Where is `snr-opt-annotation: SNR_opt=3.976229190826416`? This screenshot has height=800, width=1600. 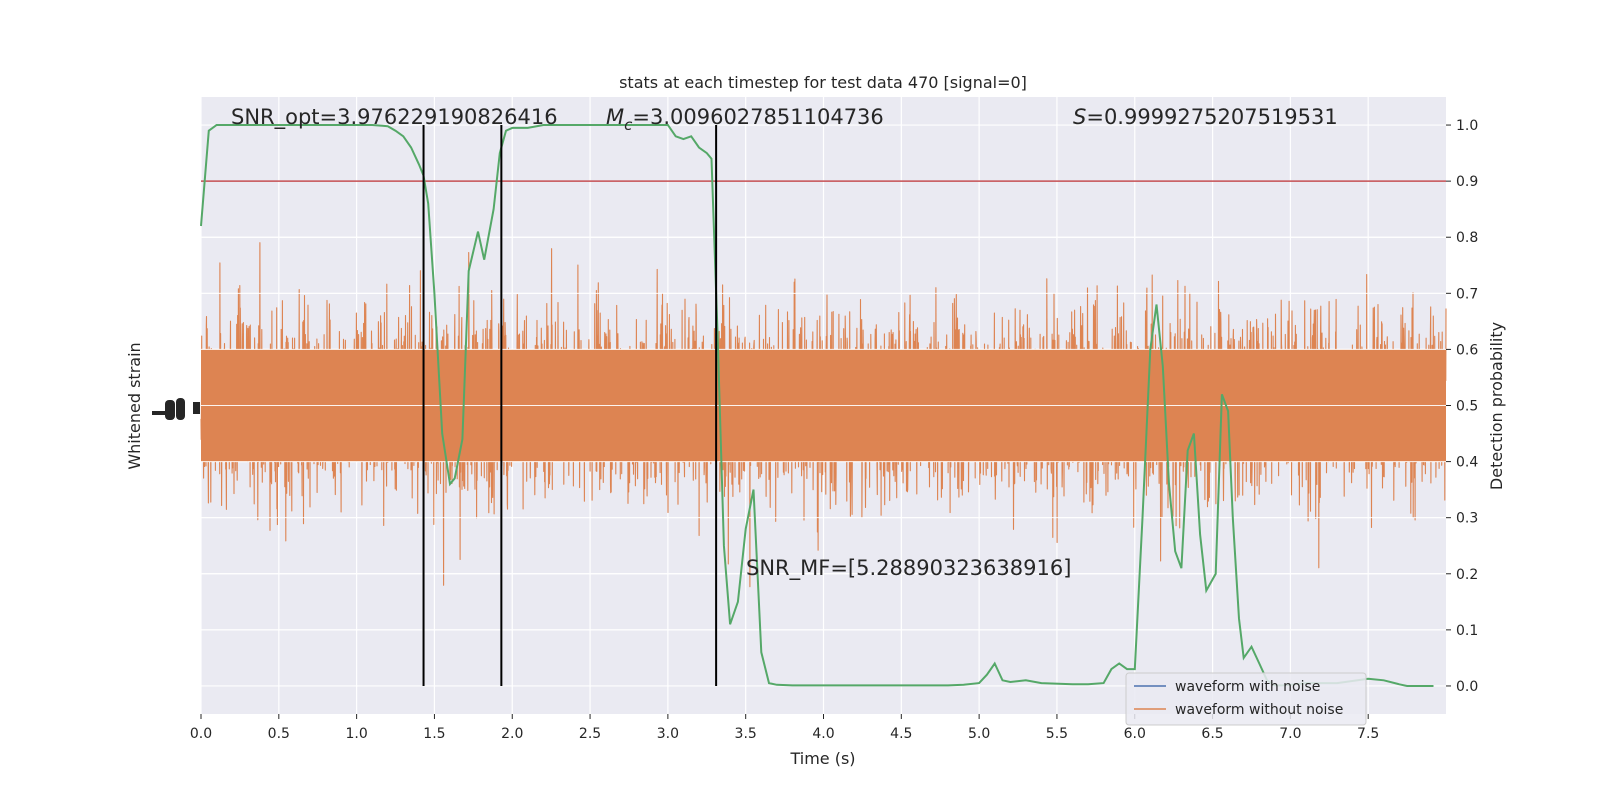
snr-opt-annotation: SNR_opt=3.976229190826416 is located at coordinates (394, 117).